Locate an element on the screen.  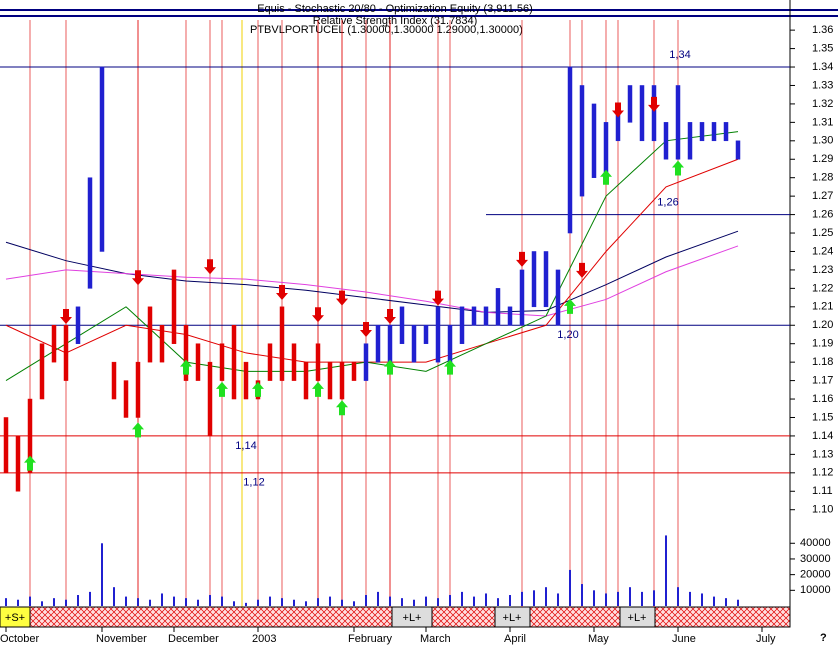
month-label: May is located at coordinates (598, 639).